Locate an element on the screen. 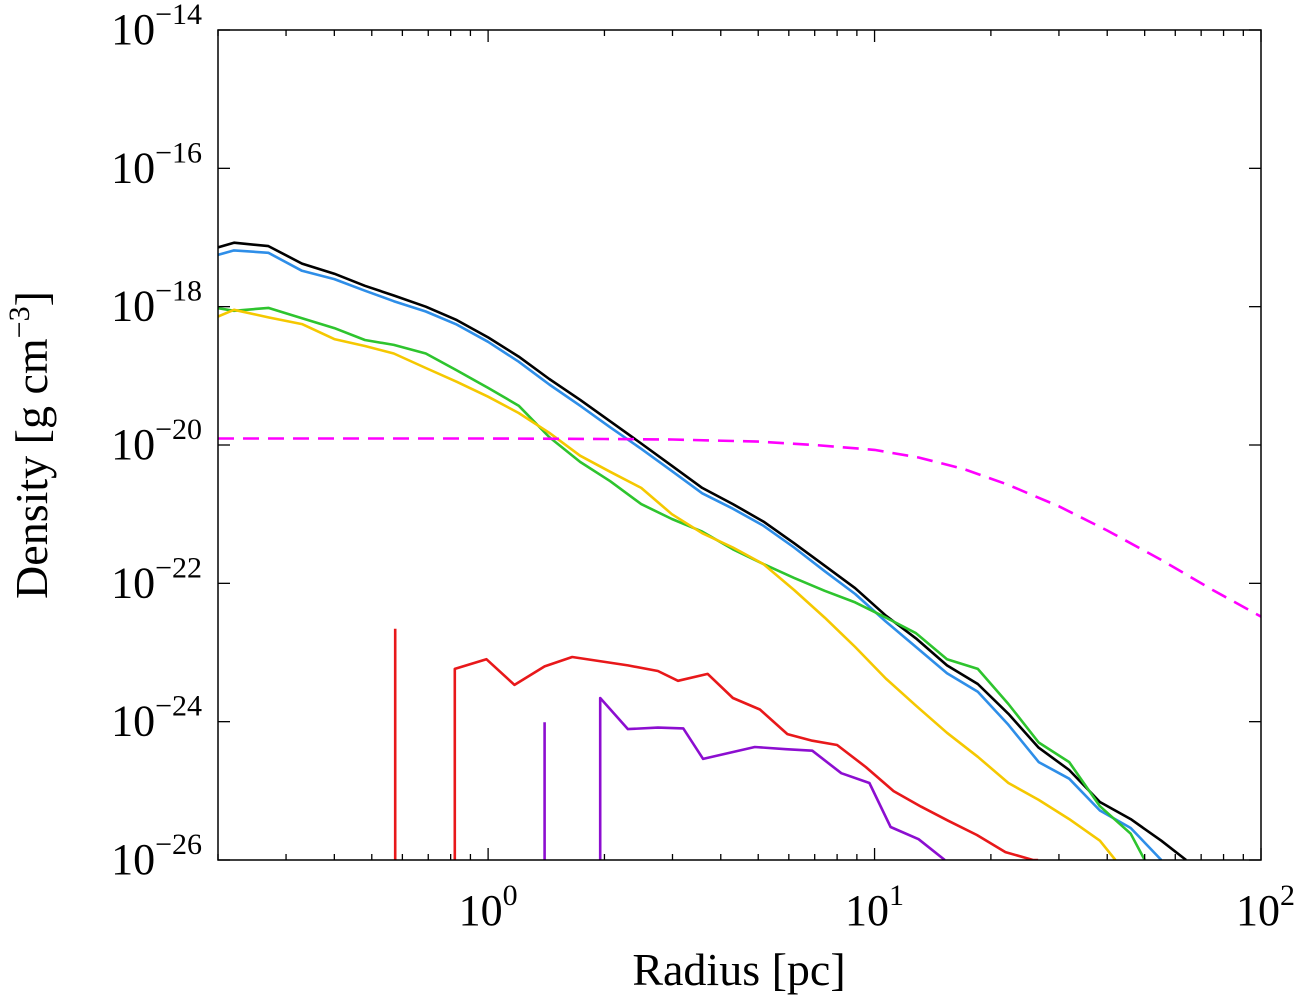 This screenshot has width=1300, height=1000. y-axis-title-close: ] is located at coordinates (31, 298).